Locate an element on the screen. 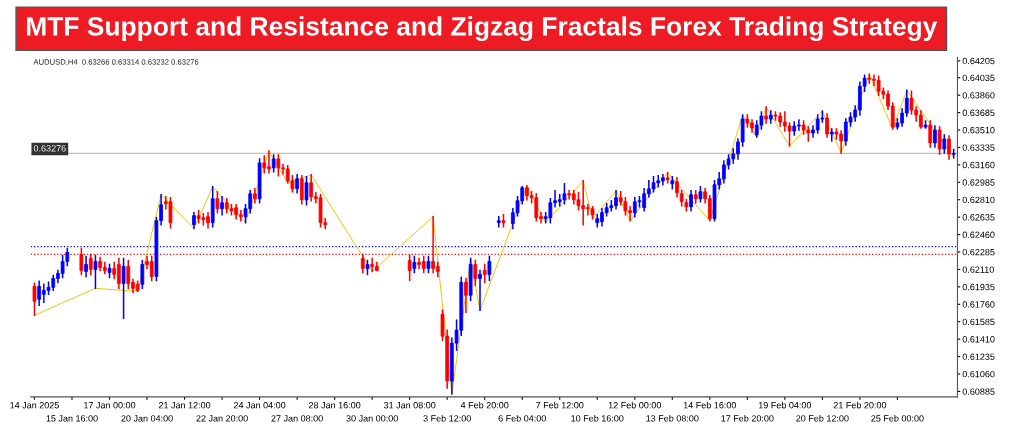 The image size is (1024, 441). x-tick-label: 31 Jan 08:00 is located at coordinates (409, 405).